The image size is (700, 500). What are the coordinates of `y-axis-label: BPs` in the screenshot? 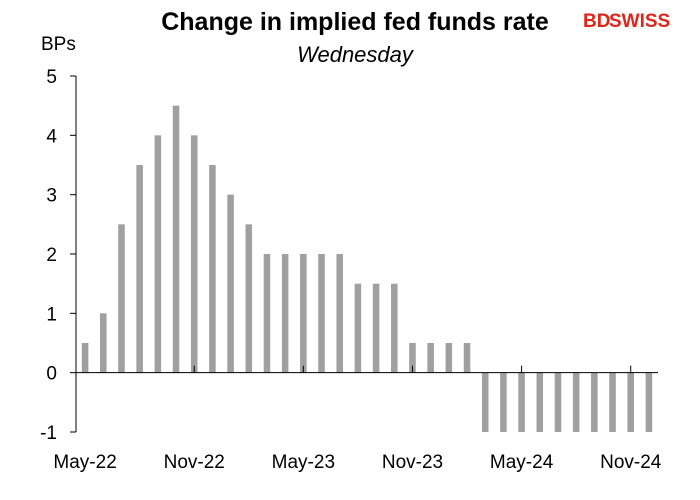 It's located at (58, 44).